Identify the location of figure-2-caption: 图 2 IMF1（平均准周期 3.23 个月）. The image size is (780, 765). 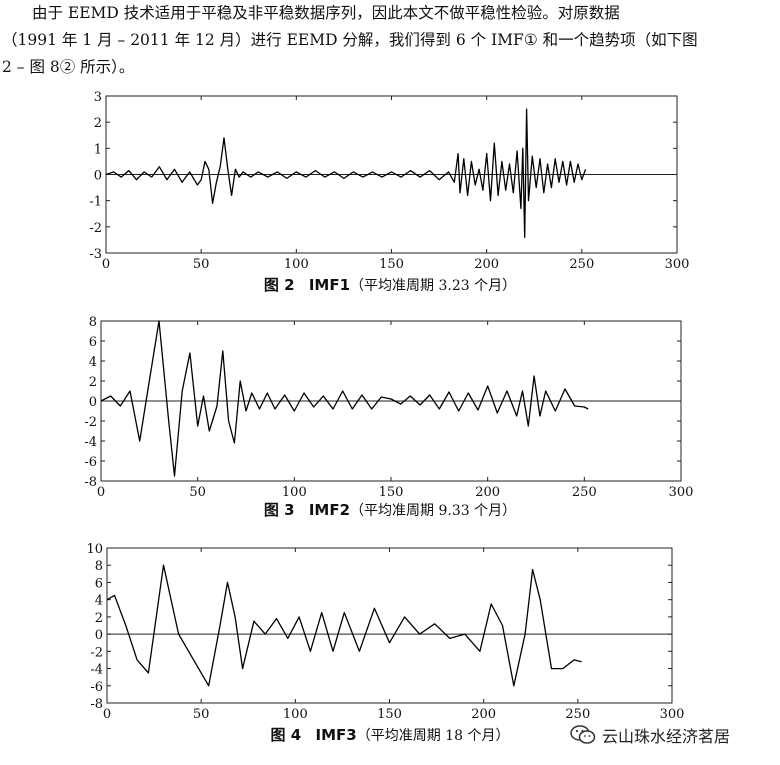
(390, 284).